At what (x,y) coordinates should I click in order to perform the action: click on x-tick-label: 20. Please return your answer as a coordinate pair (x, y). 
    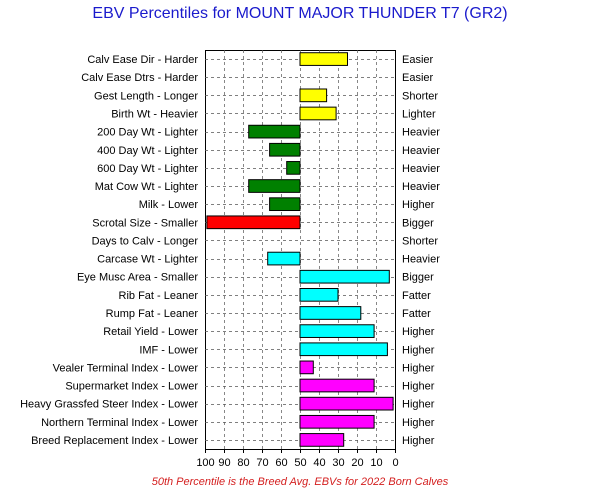
    Looking at the image, I should click on (357, 463).